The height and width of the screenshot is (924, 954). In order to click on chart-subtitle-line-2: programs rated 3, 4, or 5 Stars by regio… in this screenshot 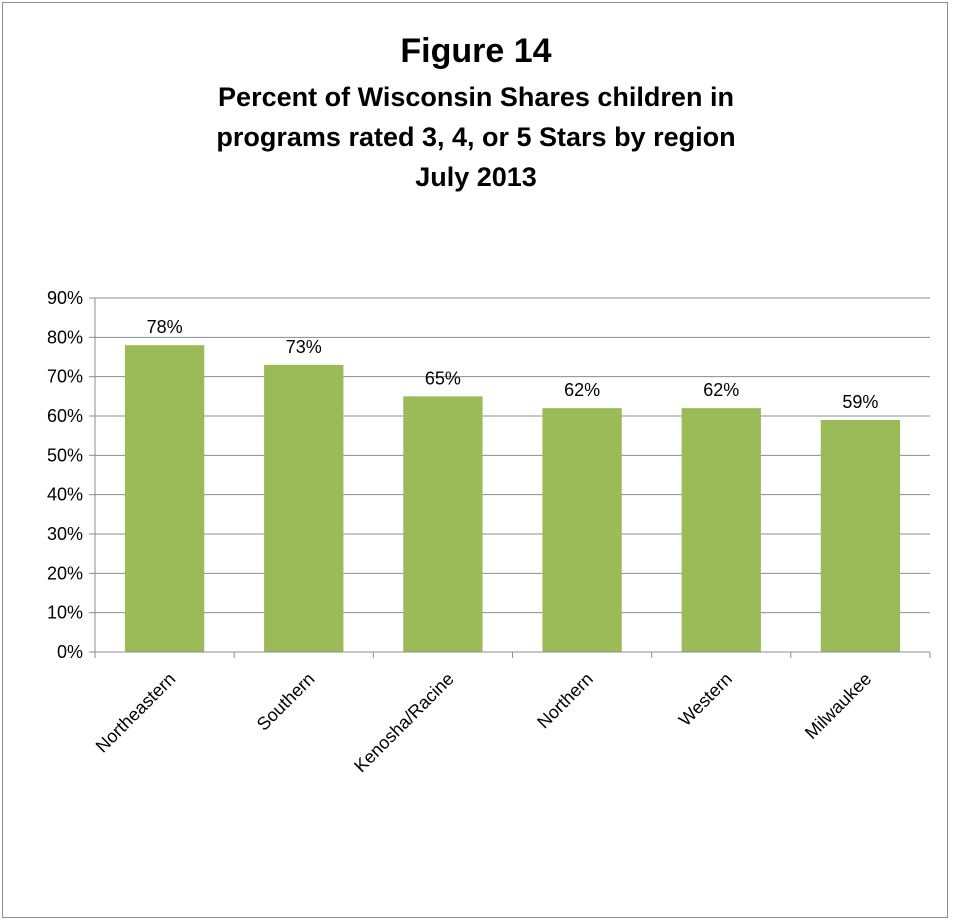, I will do `click(476, 137)`.